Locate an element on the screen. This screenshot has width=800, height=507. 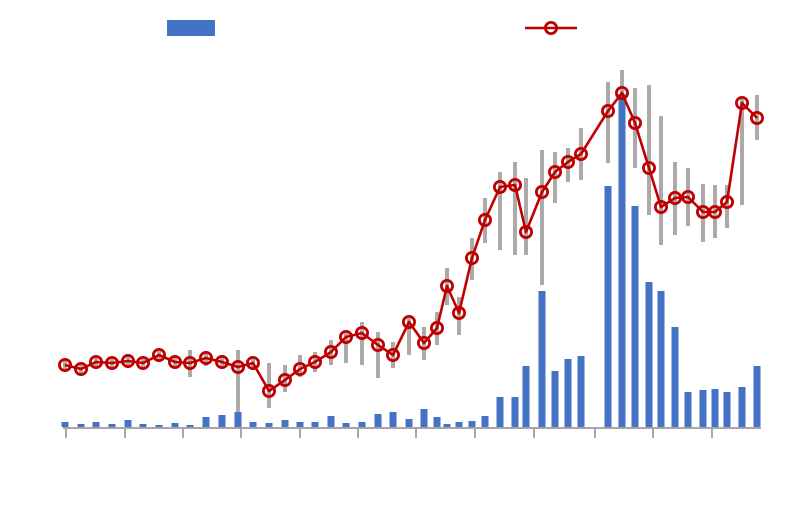
legend-marker-icon is located at coordinates (551, 27).